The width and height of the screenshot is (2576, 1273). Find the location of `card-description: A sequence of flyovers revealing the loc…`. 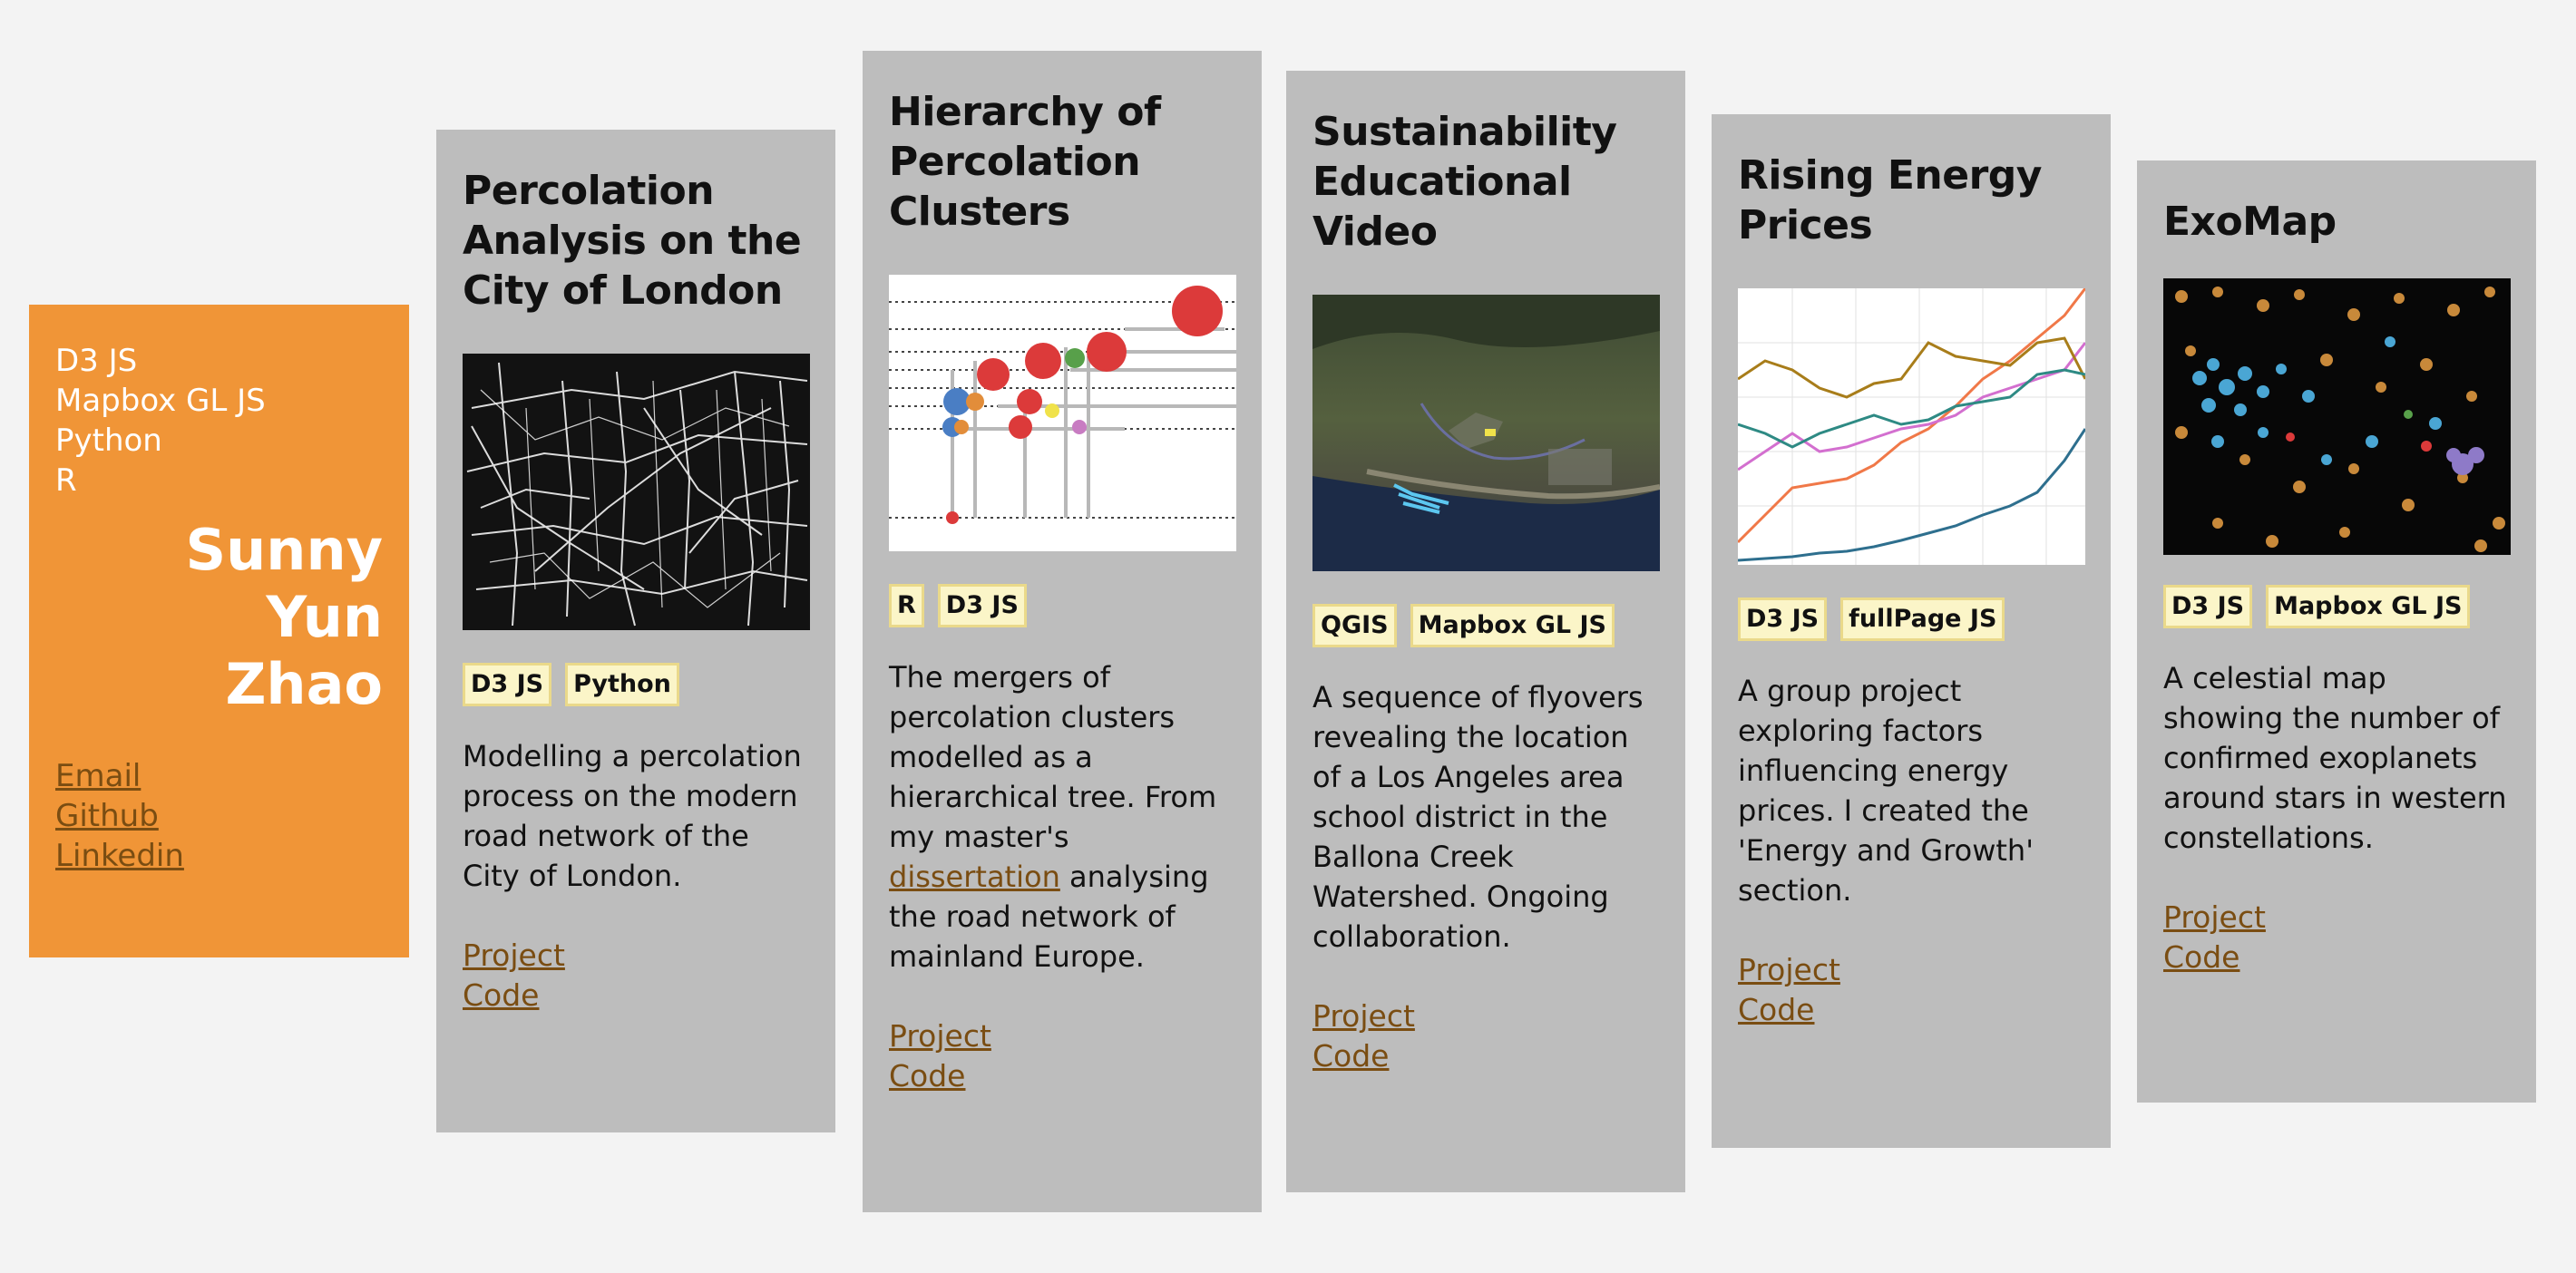

card-description: A sequence of flyovers revealing the loc… is located at coordinates (1478, 817).